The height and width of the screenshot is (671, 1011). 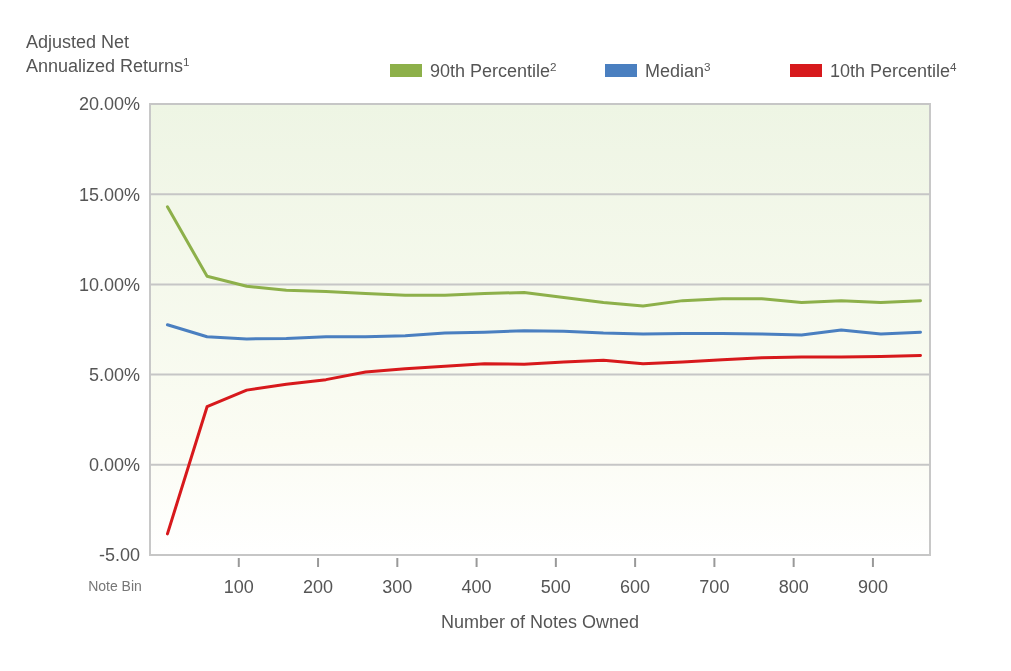 I want to click on x-tick-label: 400, so click(x=476, y=587).